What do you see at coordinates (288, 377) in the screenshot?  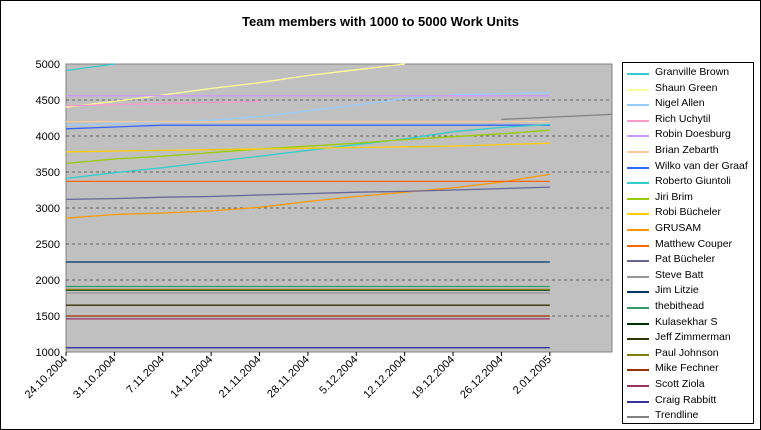 I see `x-tick-label: 28.11.2004` at bounding box center [288, 377].